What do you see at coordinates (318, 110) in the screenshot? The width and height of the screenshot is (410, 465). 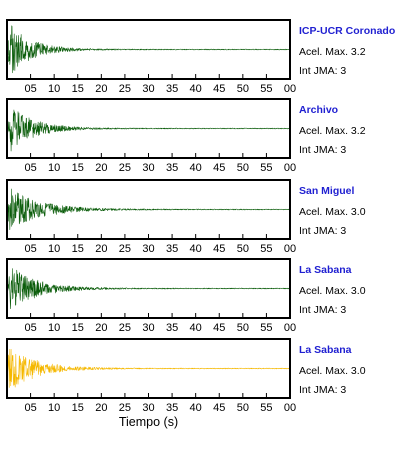 I see `station-label: Archivo` at bounding box center [318, 110].